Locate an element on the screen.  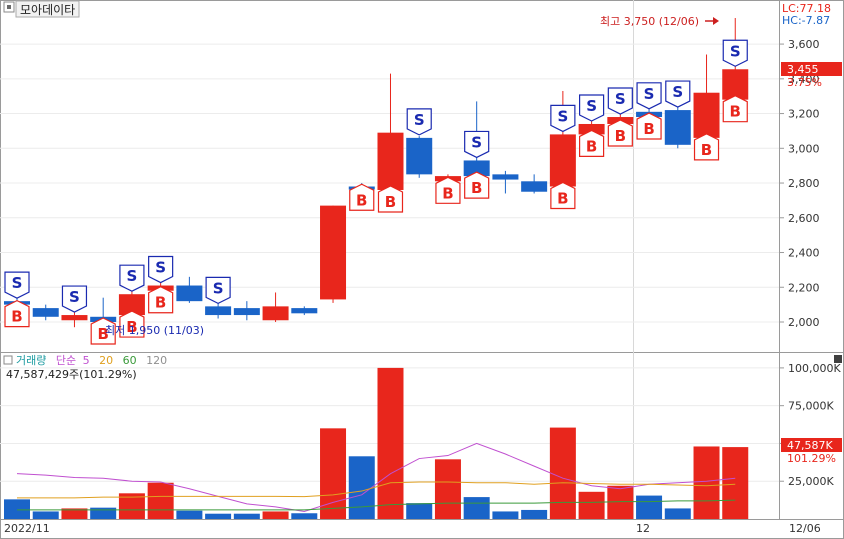
hc-label: HC:-7.87 is located at coordinates (806, 20).